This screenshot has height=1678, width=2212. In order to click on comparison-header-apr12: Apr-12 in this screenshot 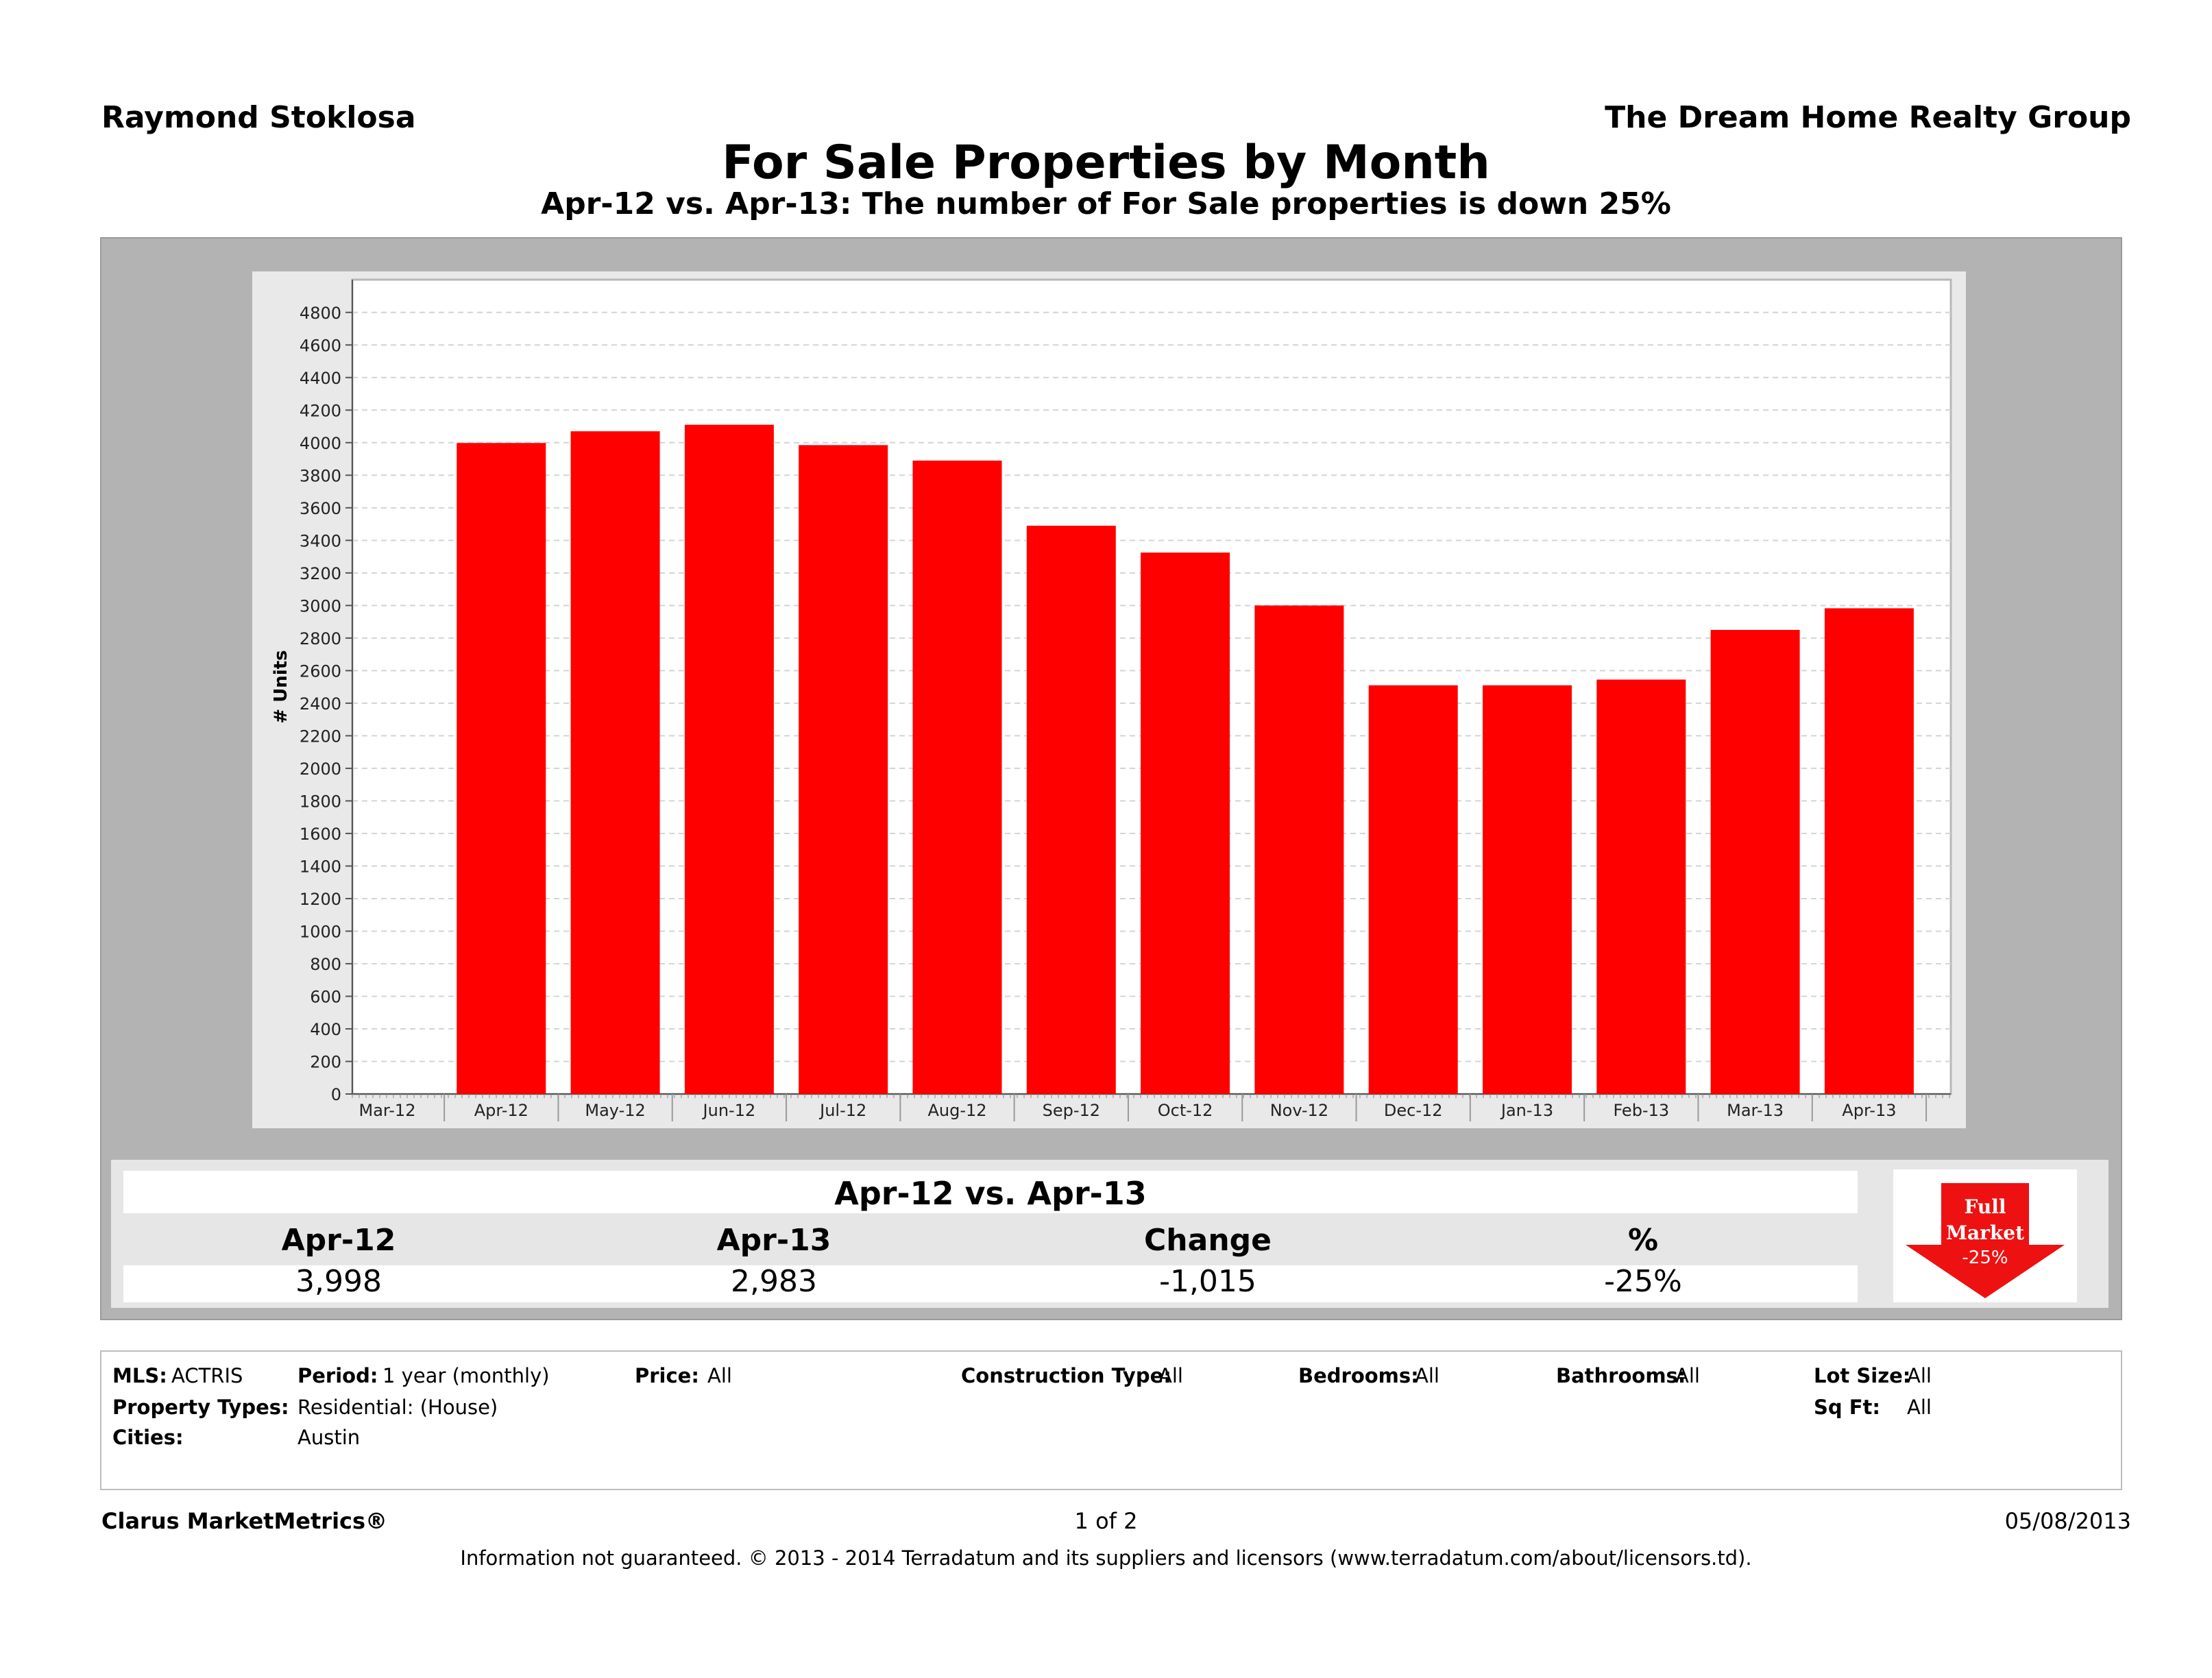, I will do `click(338, 1240)`.